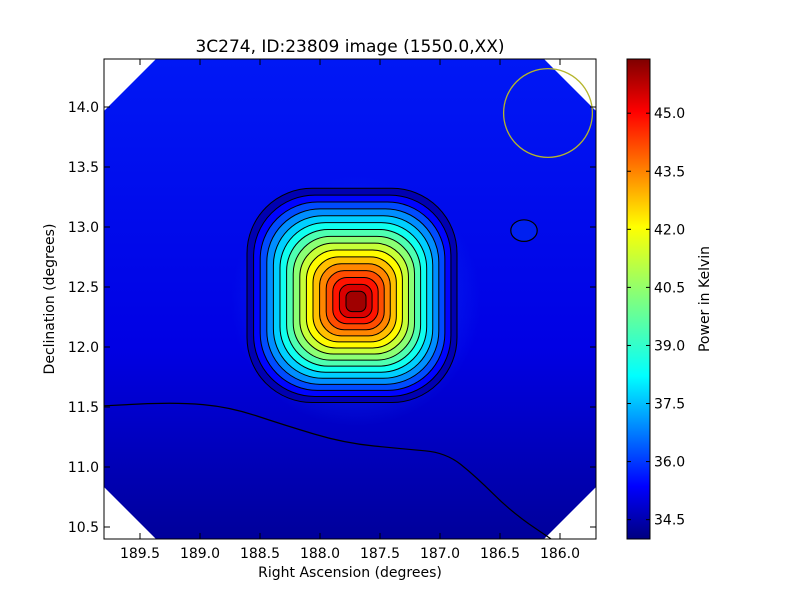 The image size is (800, 600). I want to click on colorbar-tick-label: 37.5, so click(669, 405).